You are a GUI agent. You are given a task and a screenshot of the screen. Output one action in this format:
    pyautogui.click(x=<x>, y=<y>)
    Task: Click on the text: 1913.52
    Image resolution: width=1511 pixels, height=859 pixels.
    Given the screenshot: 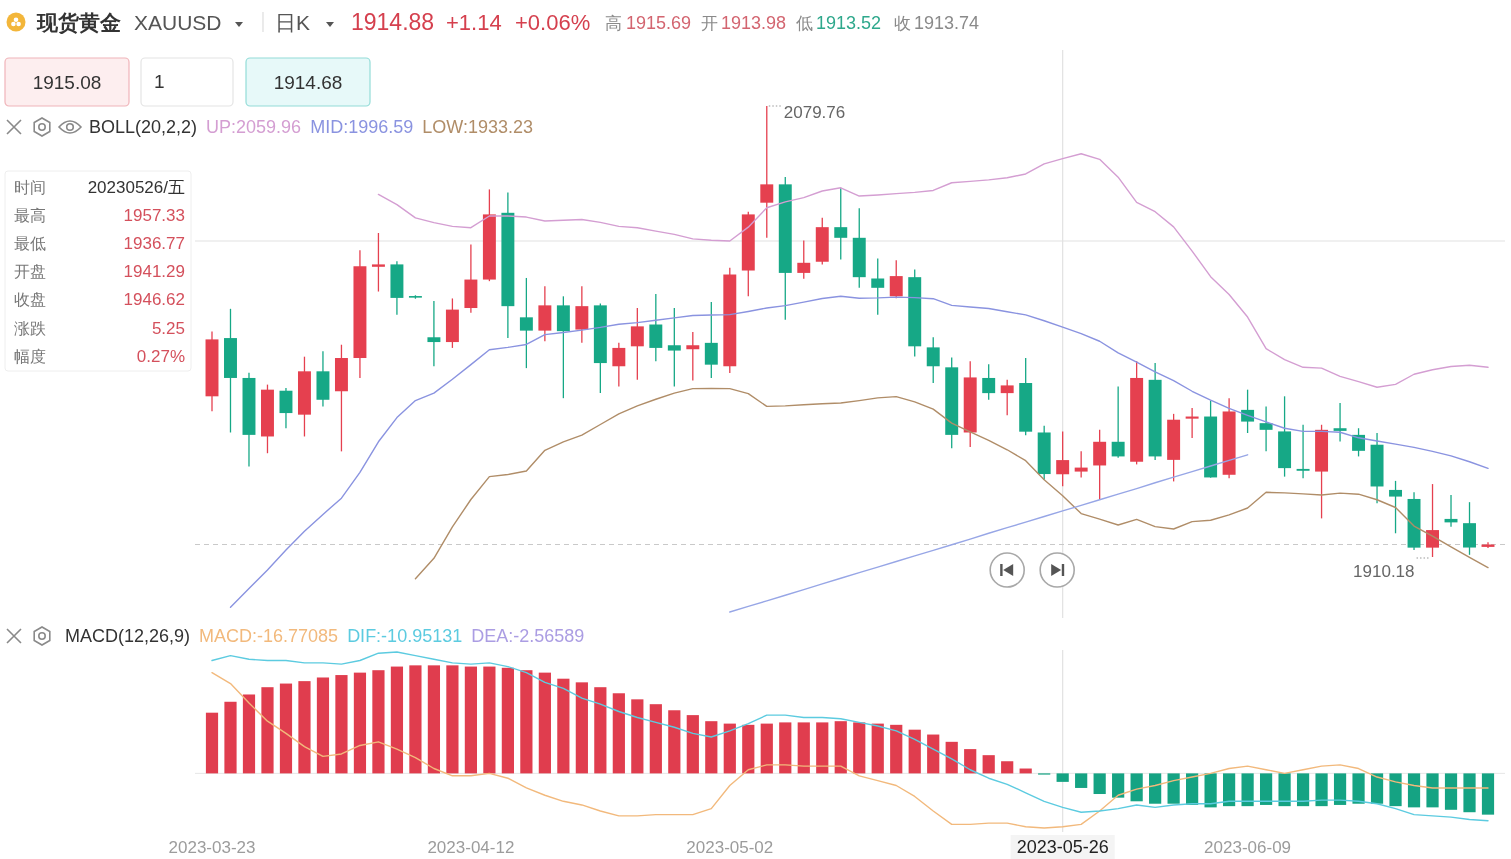 What is the action you would take?
    pyautogui.click(x=849, y=23)
    